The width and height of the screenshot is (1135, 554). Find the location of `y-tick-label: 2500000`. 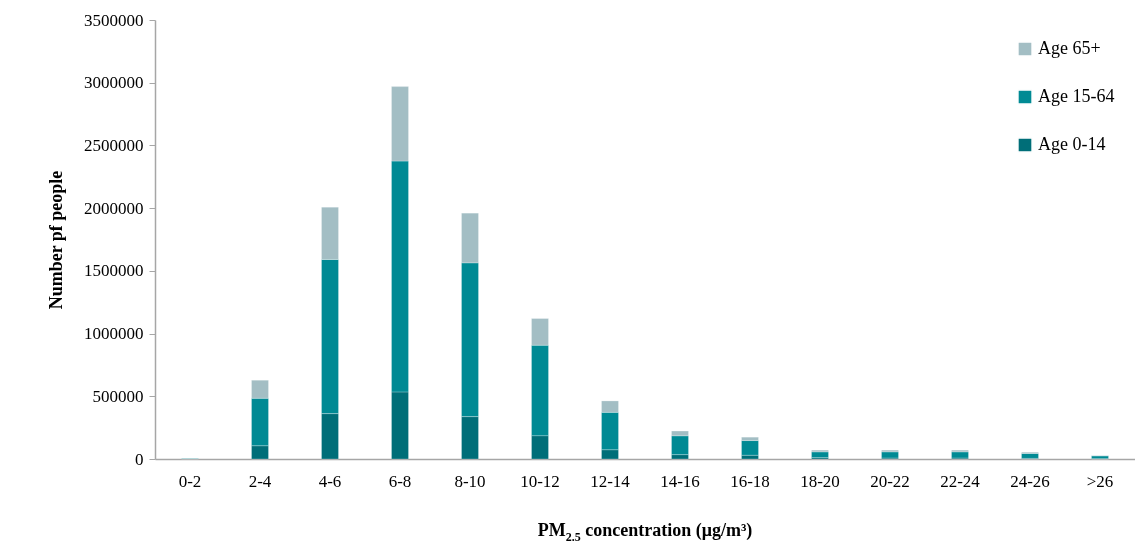

y-tick-label: 2500000 is located at coordinates (114, 145).